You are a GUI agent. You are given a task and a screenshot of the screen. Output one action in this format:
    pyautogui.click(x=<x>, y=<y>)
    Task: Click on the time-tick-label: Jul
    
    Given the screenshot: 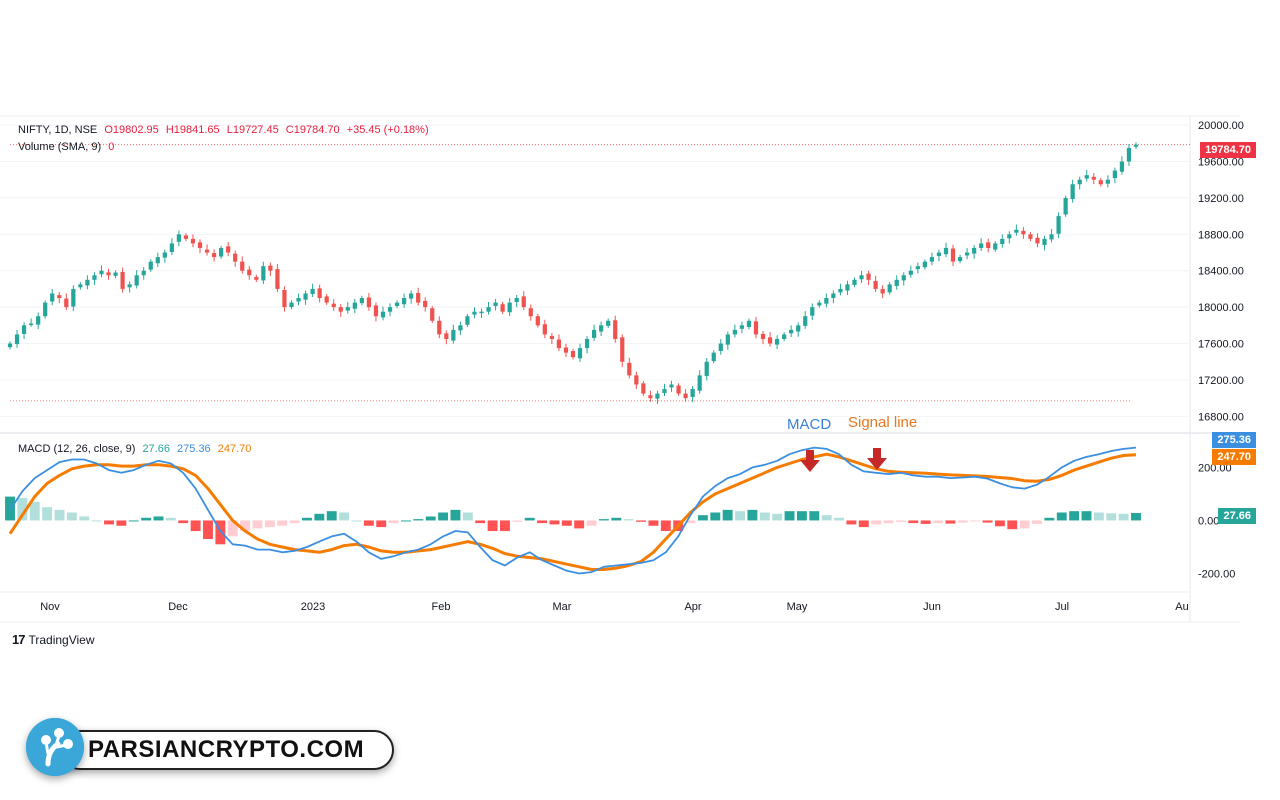 What is the action you would take?
    pyautogui.click(x=1062, y=607)
    